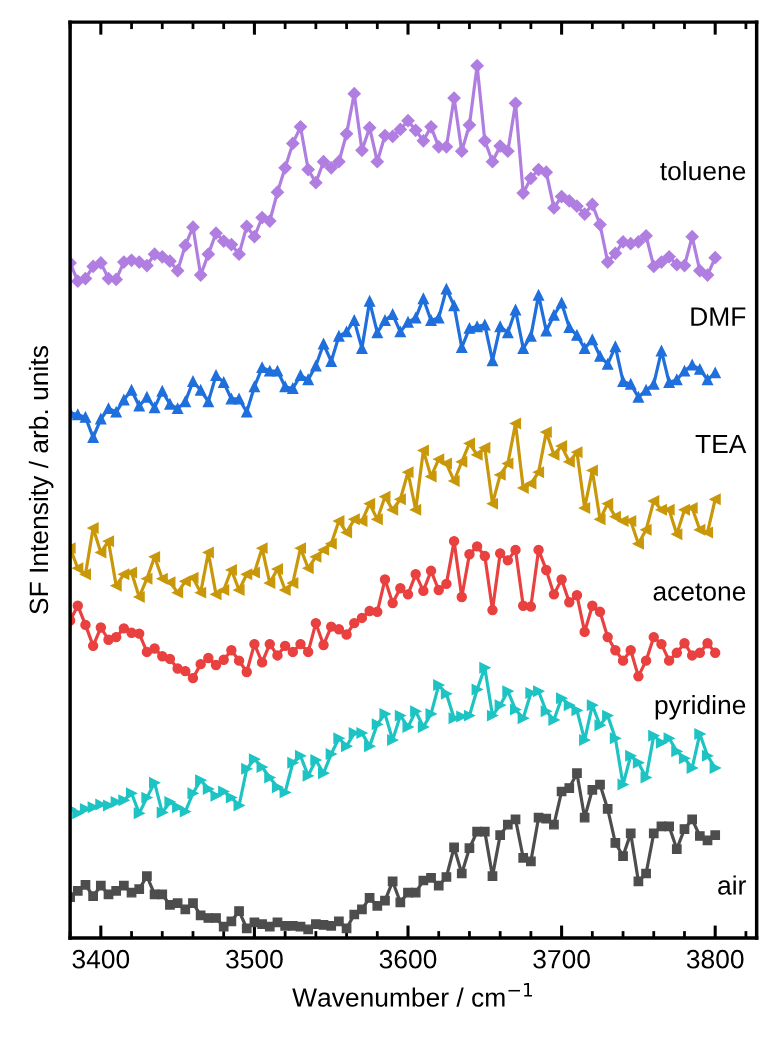 The image size is (762, 1054). I want to click on x-tick-label: 3600, so click(408, 959).